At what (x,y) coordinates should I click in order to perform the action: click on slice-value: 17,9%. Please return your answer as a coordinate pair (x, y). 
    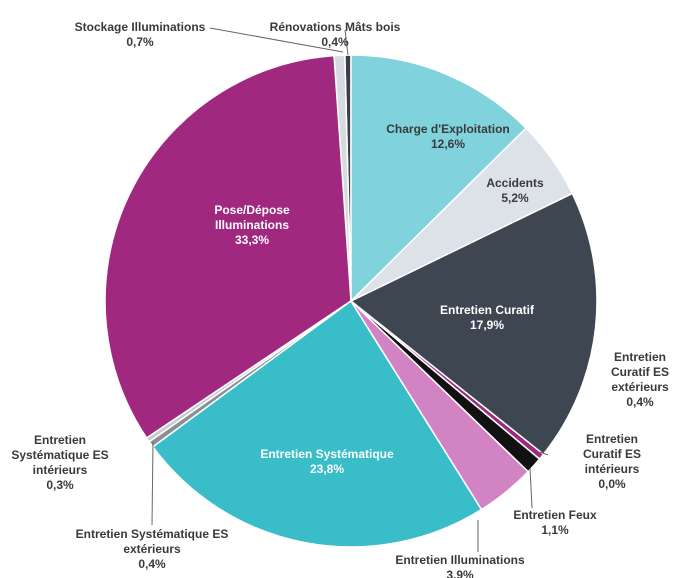
    Looking at the image, I should click on (487, 325).